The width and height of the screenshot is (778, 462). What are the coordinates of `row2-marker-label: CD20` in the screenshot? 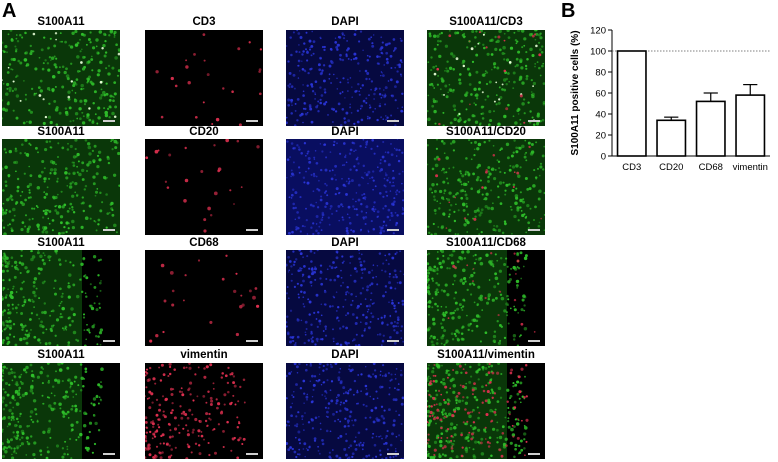 It's located at (204, 132).